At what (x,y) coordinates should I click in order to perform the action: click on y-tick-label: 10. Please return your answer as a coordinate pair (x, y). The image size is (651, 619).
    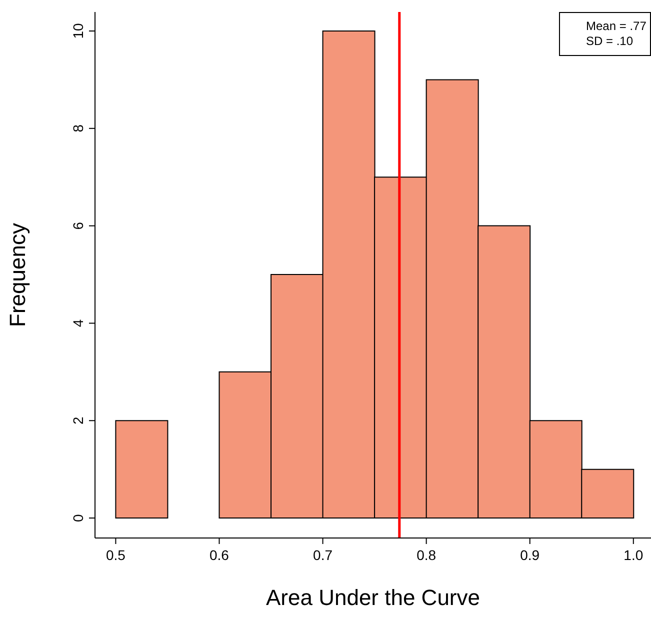
    Looking at the image, I should click on (78, 30).